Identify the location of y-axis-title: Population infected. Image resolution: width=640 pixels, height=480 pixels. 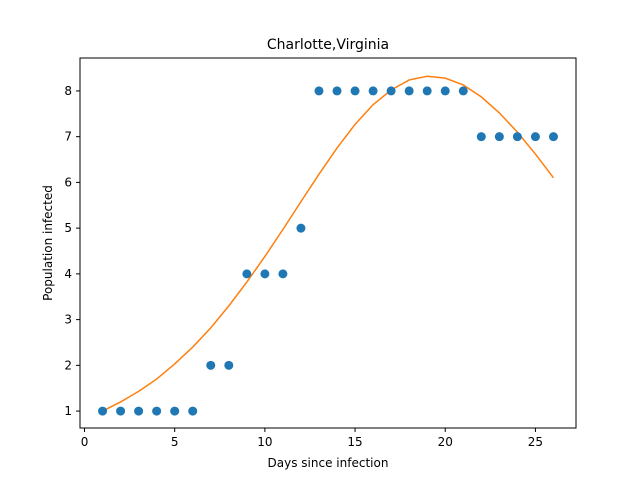
(48, 243).